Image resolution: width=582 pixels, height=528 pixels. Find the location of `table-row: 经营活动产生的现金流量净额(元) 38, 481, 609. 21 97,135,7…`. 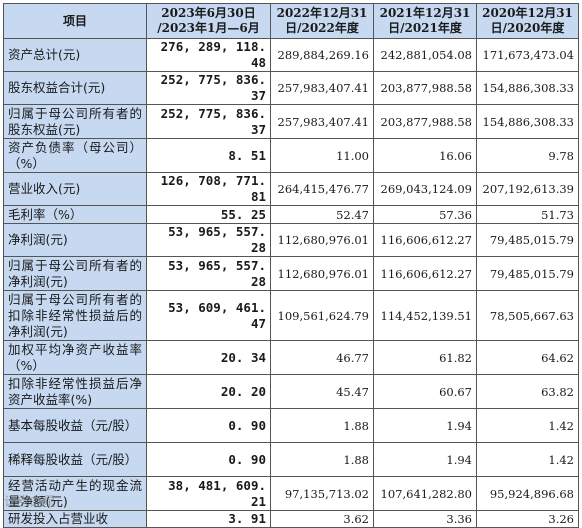

table-row: 经营活动产生的现金流量净额(元) 38, 481, 609. 21 97,135,7… is located at coordinates (291, 493).